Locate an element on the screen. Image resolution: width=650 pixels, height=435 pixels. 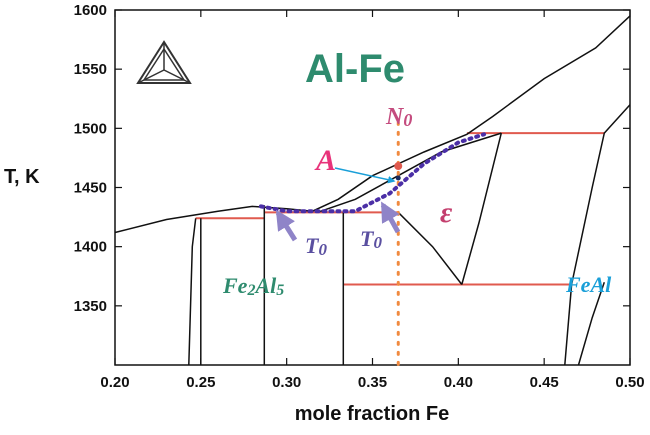
x-tick-label-3: 0.35 is located at coordinates (372, 382).